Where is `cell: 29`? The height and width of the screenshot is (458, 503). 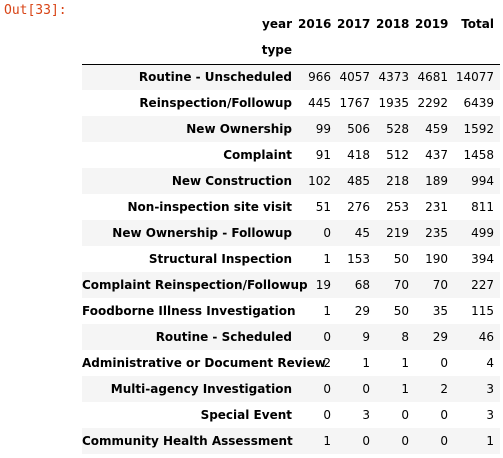 cell: 29 is located at coordinates (440, 337).